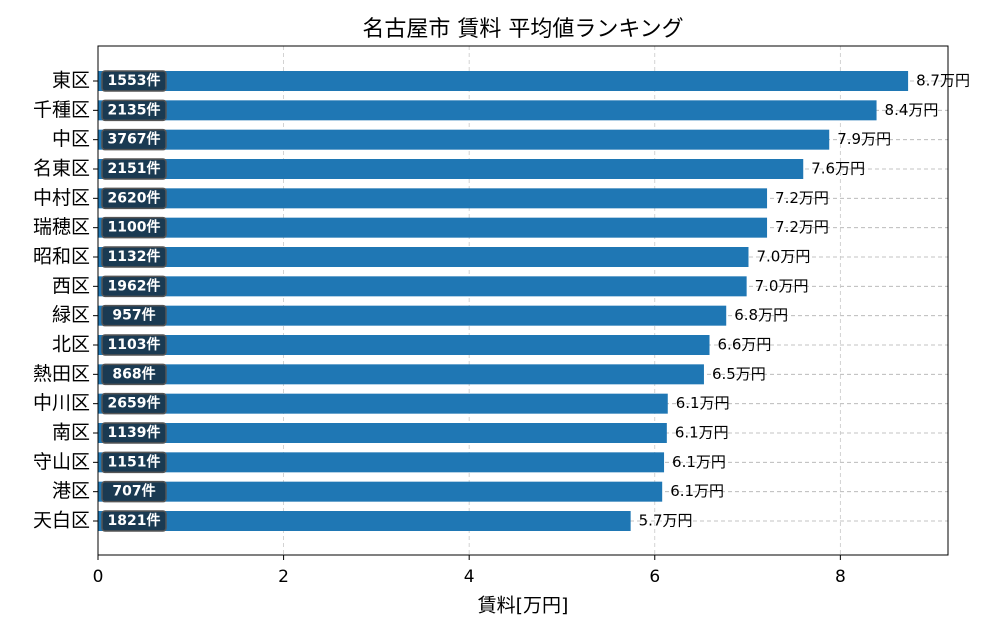  I want to click on x-tick-label: 2, so click(283, 577).